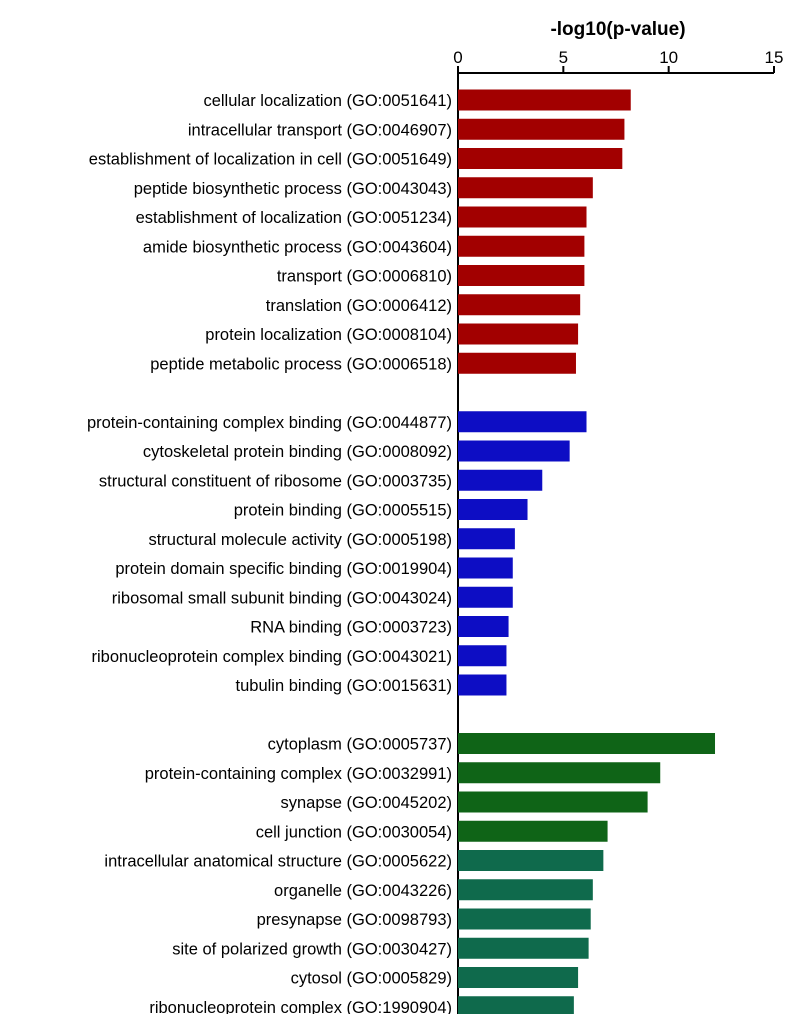 The height and width of the screenshot is (1014, 790). Describe the element at coordinates (301, 364) in the screenshot. I see `category-label: peptide metabolic process (GO:0006518)` at that location.